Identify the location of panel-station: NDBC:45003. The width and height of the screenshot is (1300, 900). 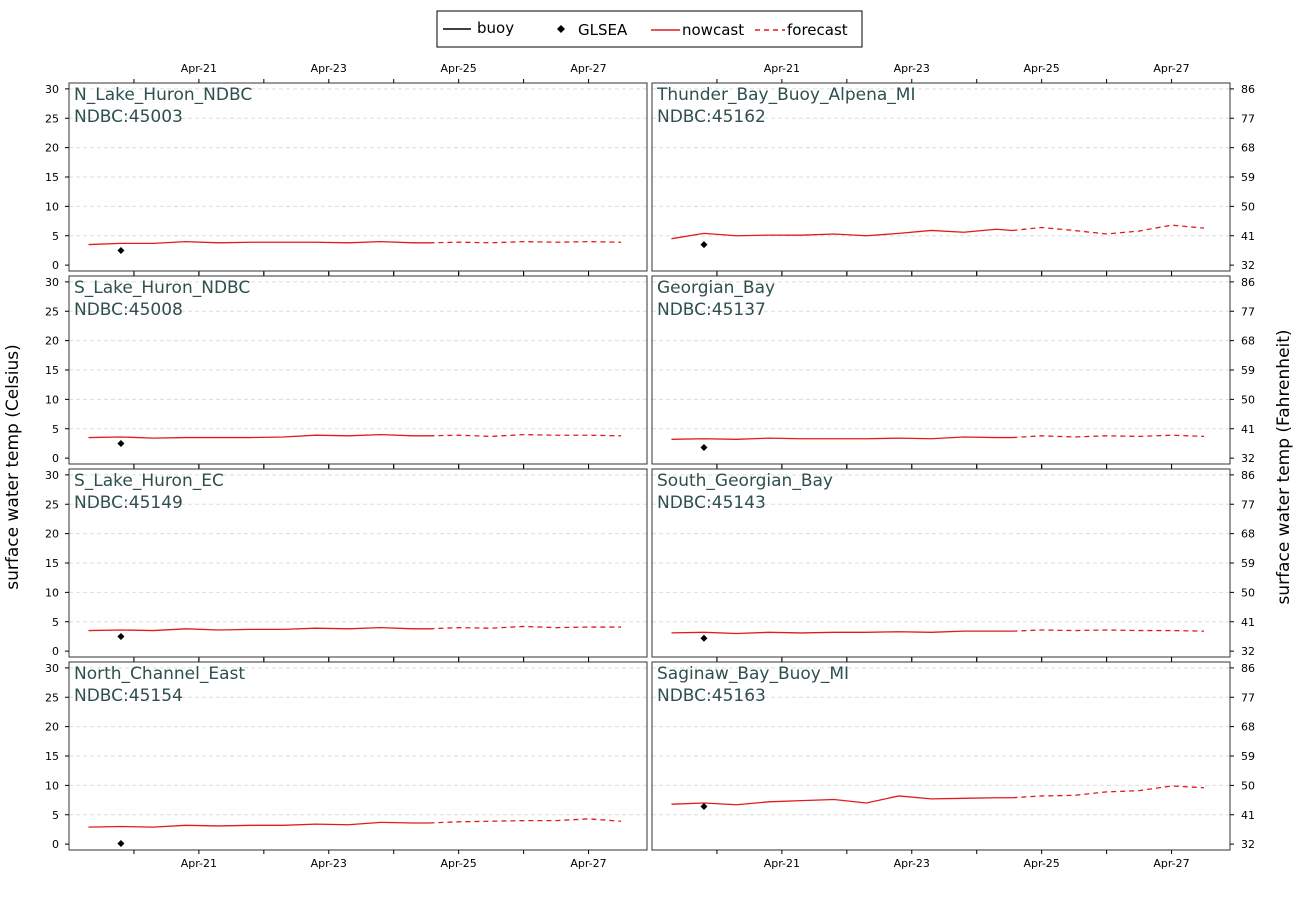
(128, 117).